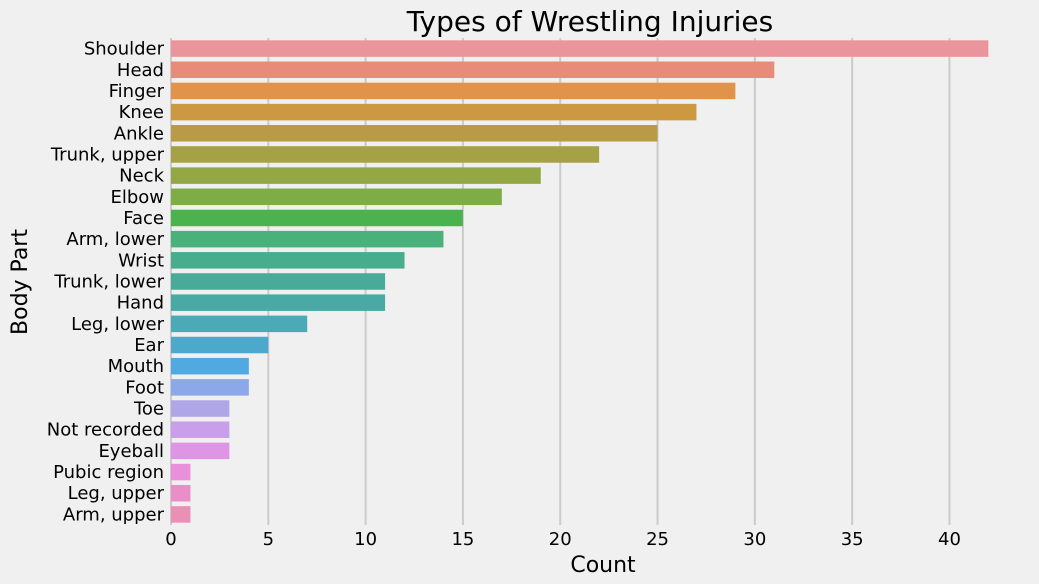 This screenshot has width=1039, height=584. Describe the element at coordinates (108, 282) in the screenshot. I see `category-label: Trunk, lower` at that location.